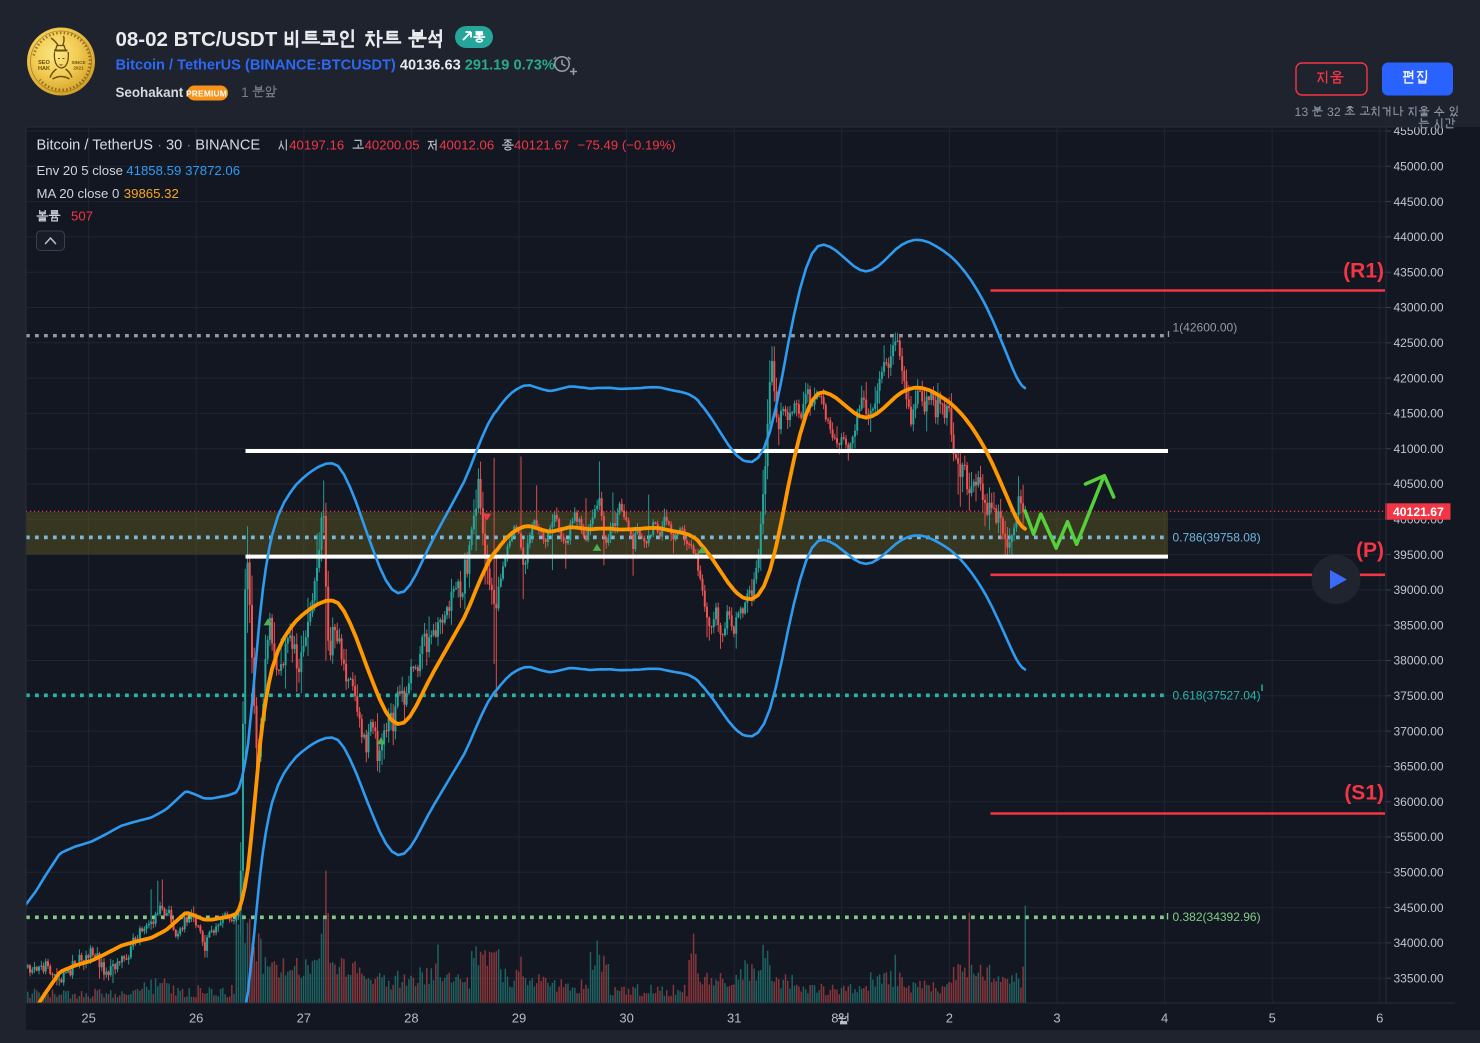 The image size is (1480, 1043). I want to click on svg-text: 13, so click(1302, 112).